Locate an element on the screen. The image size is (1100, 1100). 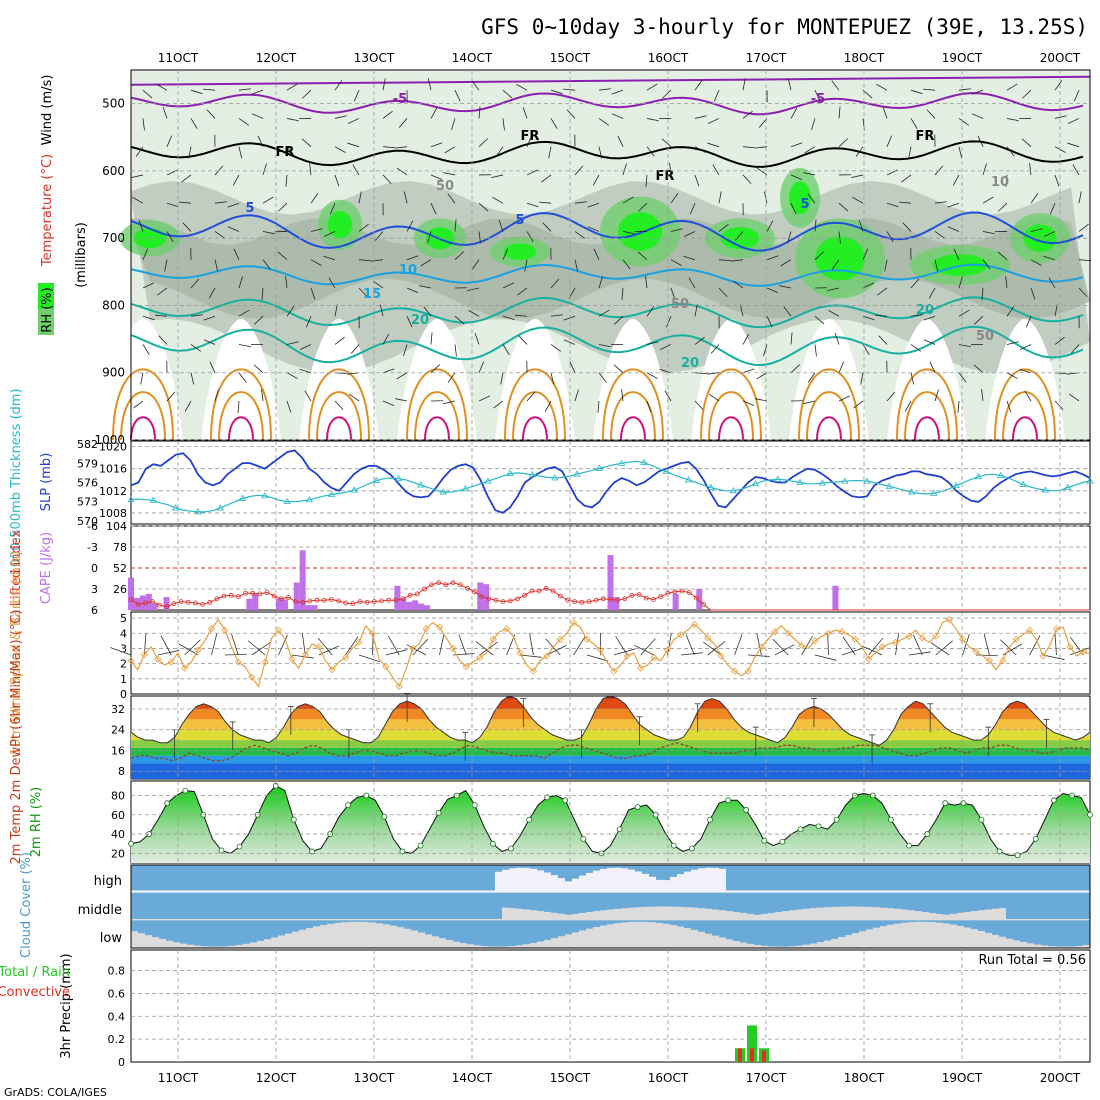
temp-tick-label: 32 is located at coordinates (118, 709).